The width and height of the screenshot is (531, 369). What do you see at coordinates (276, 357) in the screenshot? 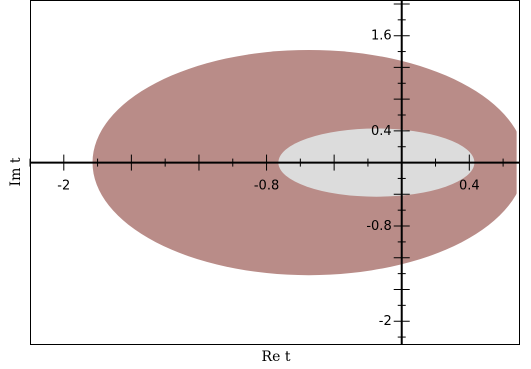
I see `x-axis-title: Re t` at bounding box center [276, 357].